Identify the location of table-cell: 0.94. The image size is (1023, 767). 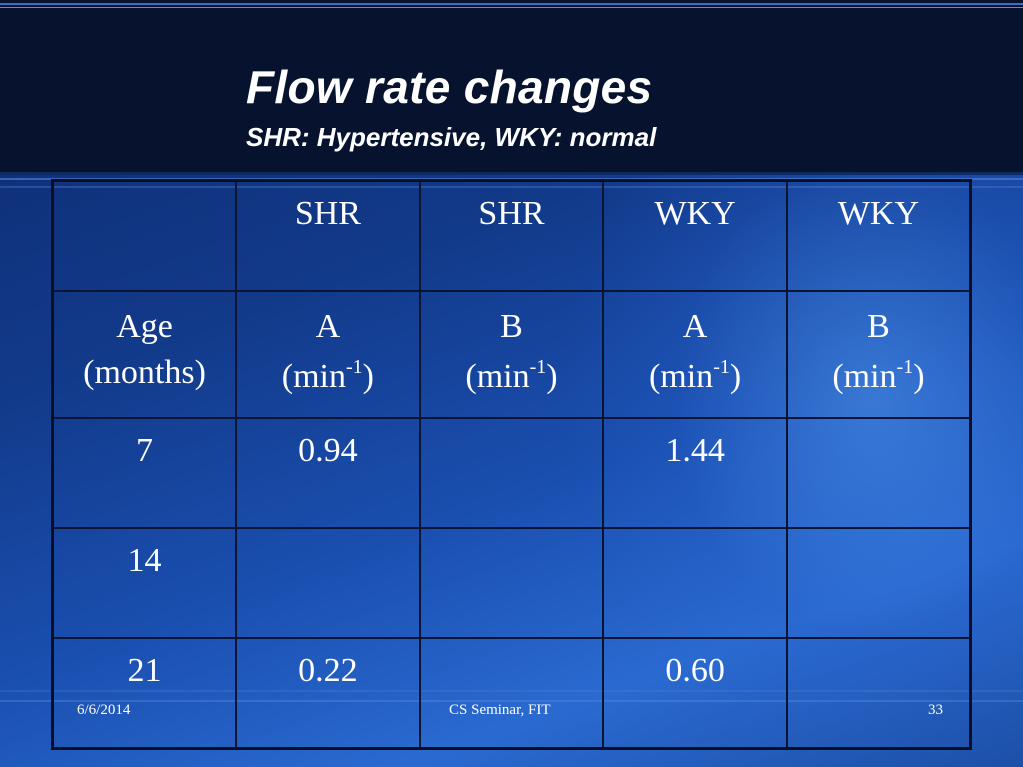
(328, 473).